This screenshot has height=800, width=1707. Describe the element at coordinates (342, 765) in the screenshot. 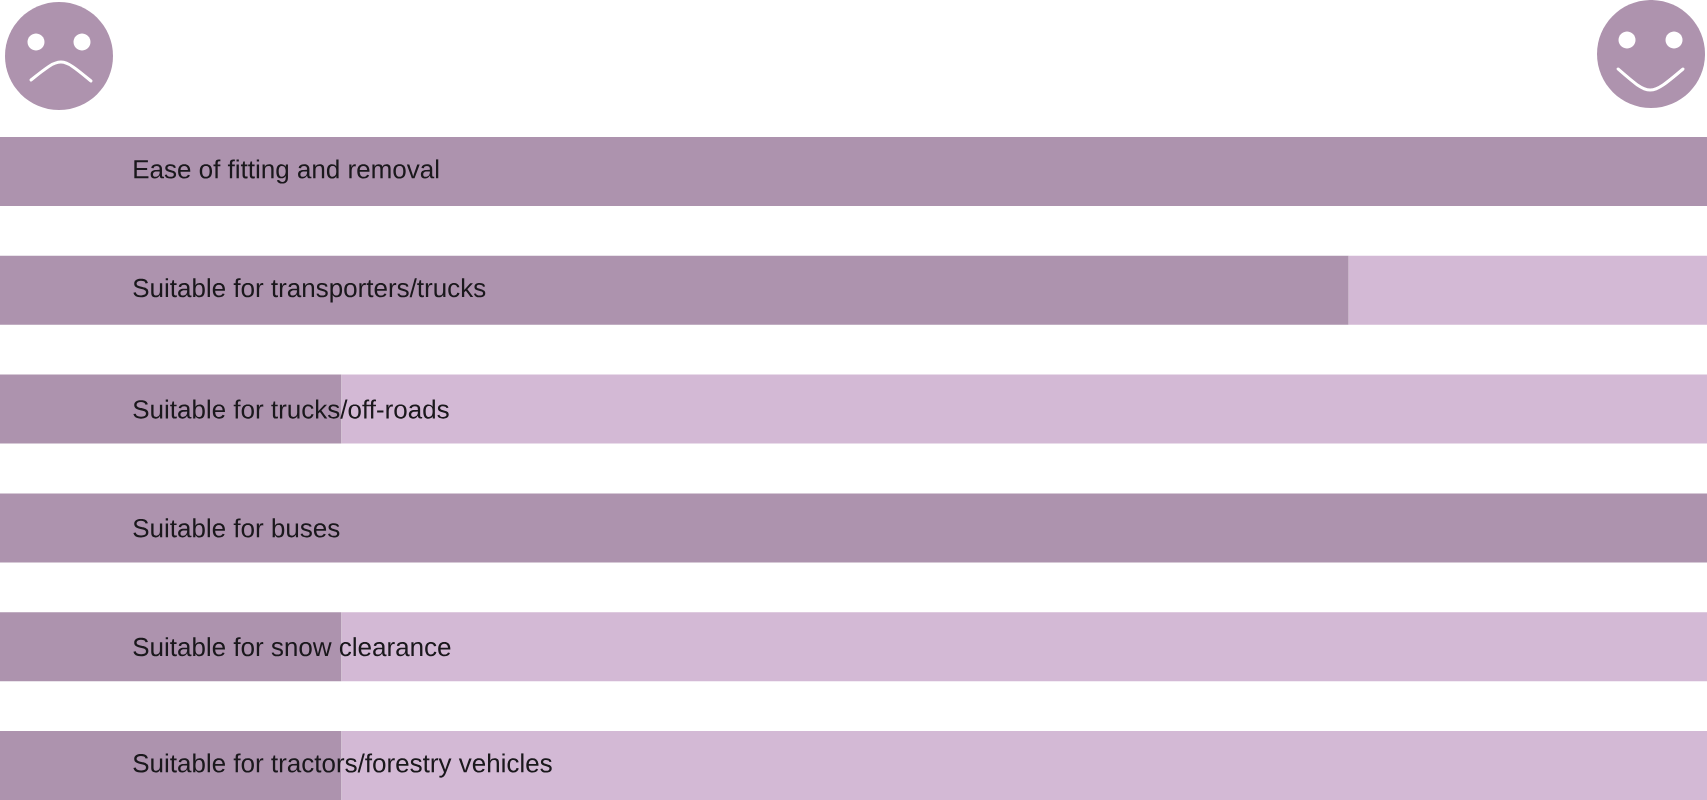

I see `y-tick-label: Suitable for tractors/forestry vehicles` at that location.